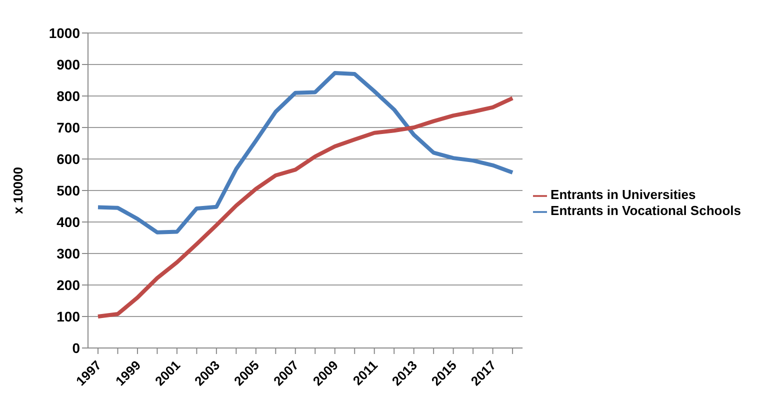 The height and width of the screenshot is (405, 764). I want to click on y-tick-label: 400, so click(68, 222).